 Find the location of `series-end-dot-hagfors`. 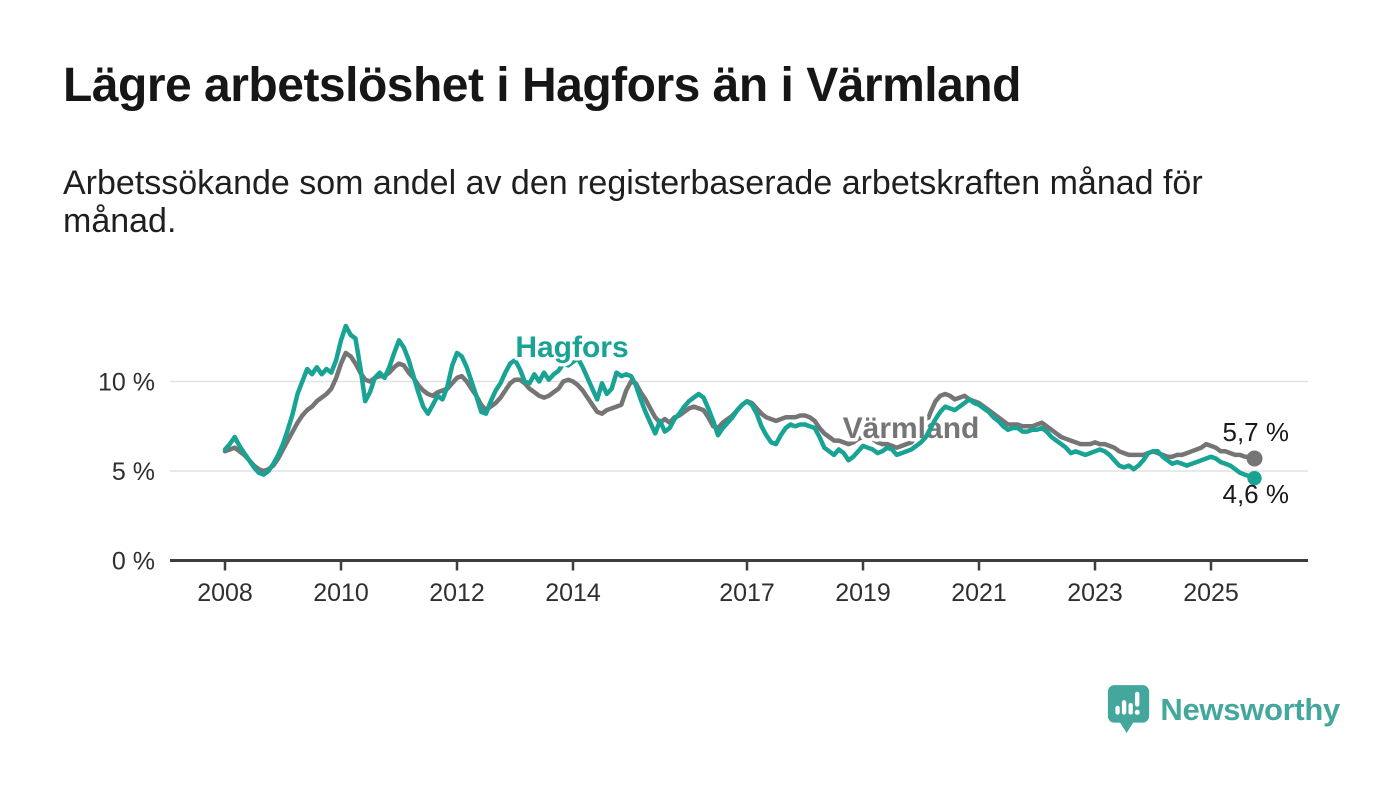

series-end-dot-hagfors is located at coordinates (1254, 478).